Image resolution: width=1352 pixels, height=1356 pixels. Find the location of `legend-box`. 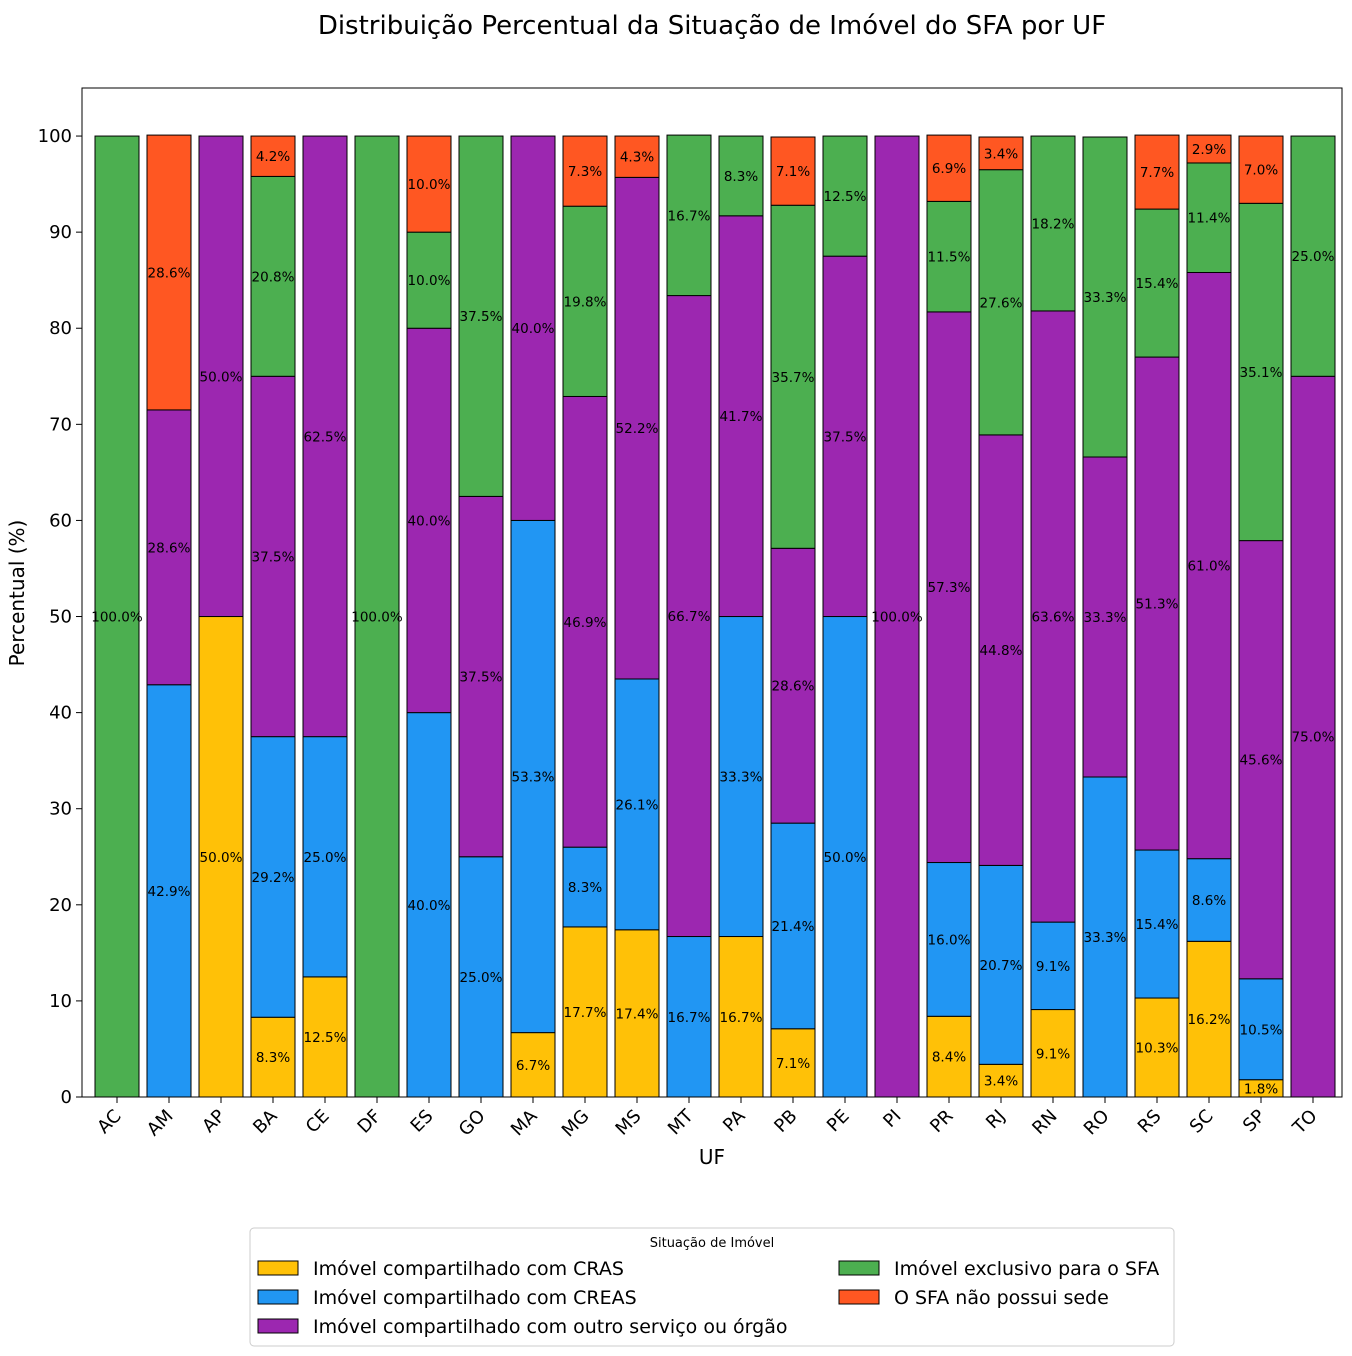

legend-box is located at coordinates (712, 1287).